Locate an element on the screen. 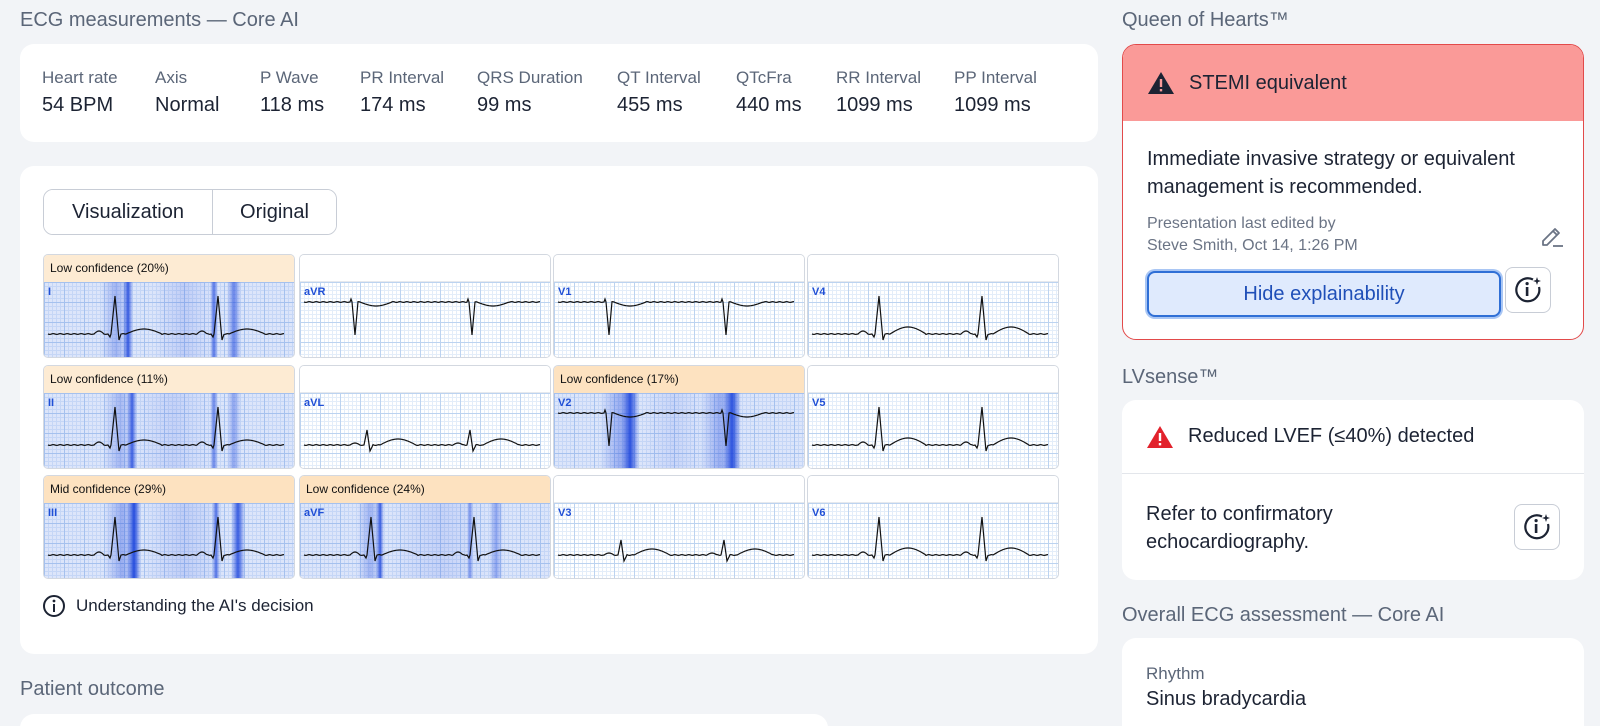 Image resolution: width=1600 pixels, height=726 pixels. lead-name: V4 is located at coordinates (819, 292).